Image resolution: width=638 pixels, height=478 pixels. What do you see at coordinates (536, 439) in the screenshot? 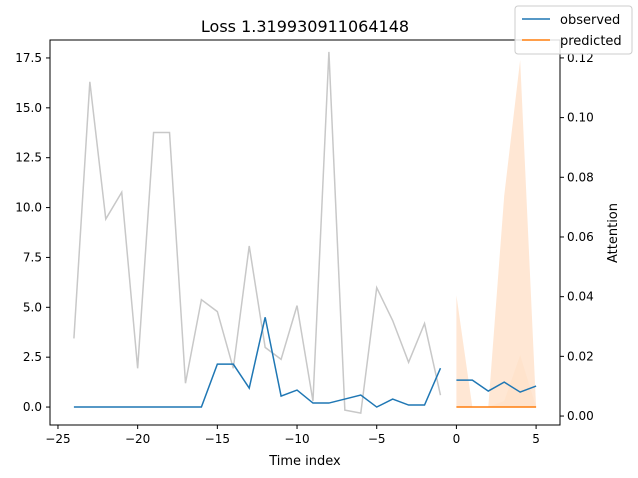
I see `x-tick-label: 5` at bounding box center [536, 439].